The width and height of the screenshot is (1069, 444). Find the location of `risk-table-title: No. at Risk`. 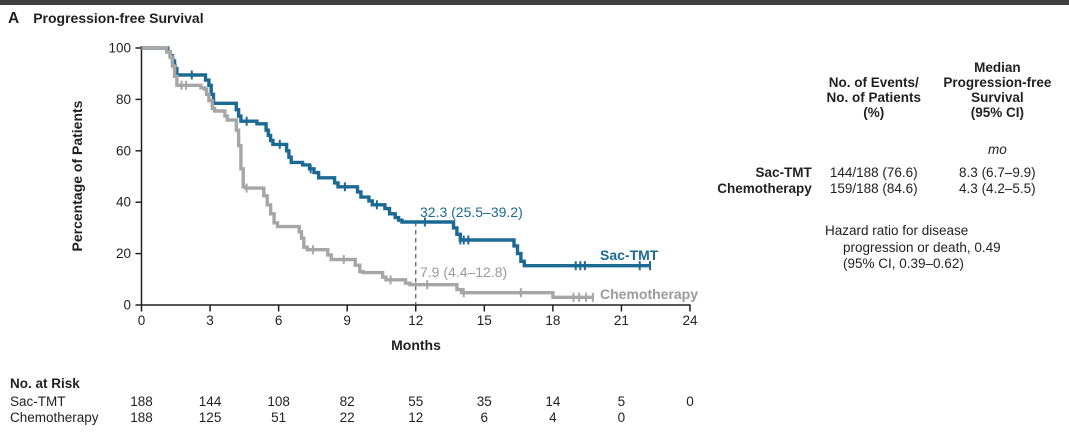

risk-table-title: No. at Risk is located at coordinates (45, 383).